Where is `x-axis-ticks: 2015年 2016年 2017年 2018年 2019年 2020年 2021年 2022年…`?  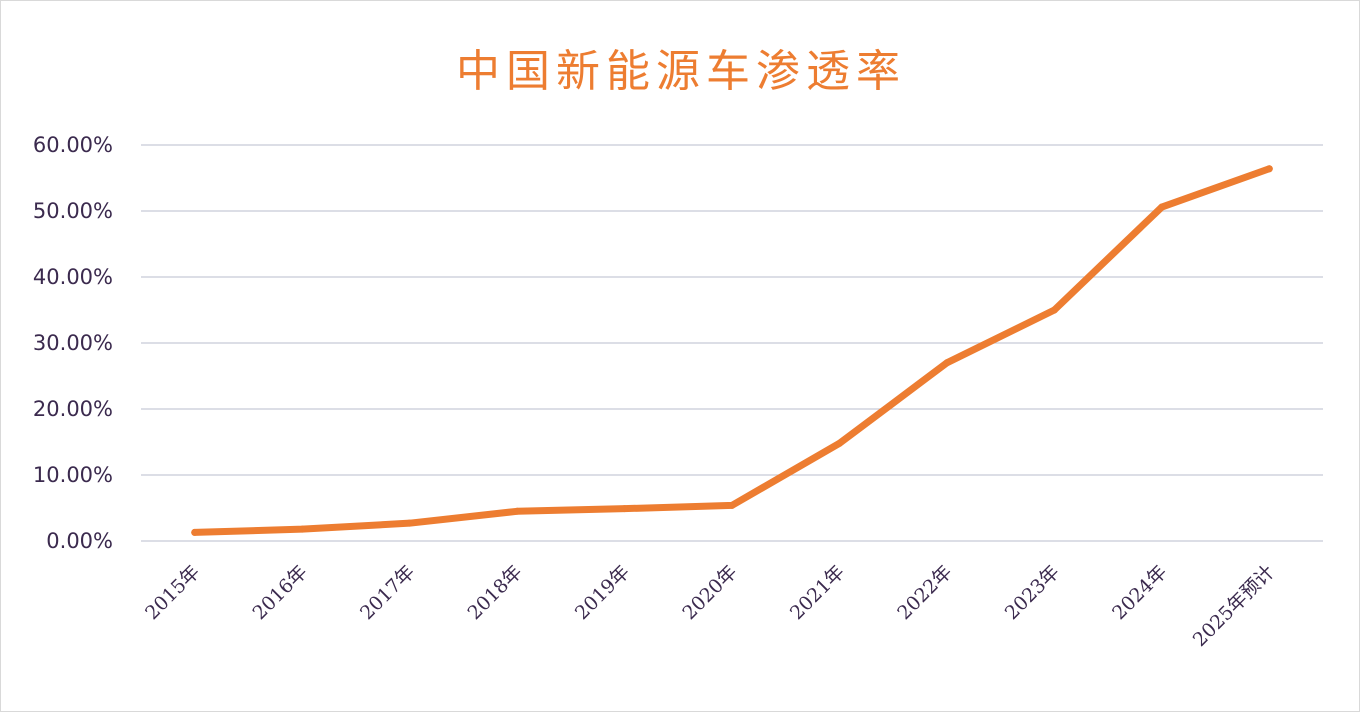 x-axis-ticks: 2015年 2016年 2017年 2018年 2019年 2020年 2021年 2022年… is located at coordinates (710, 606).